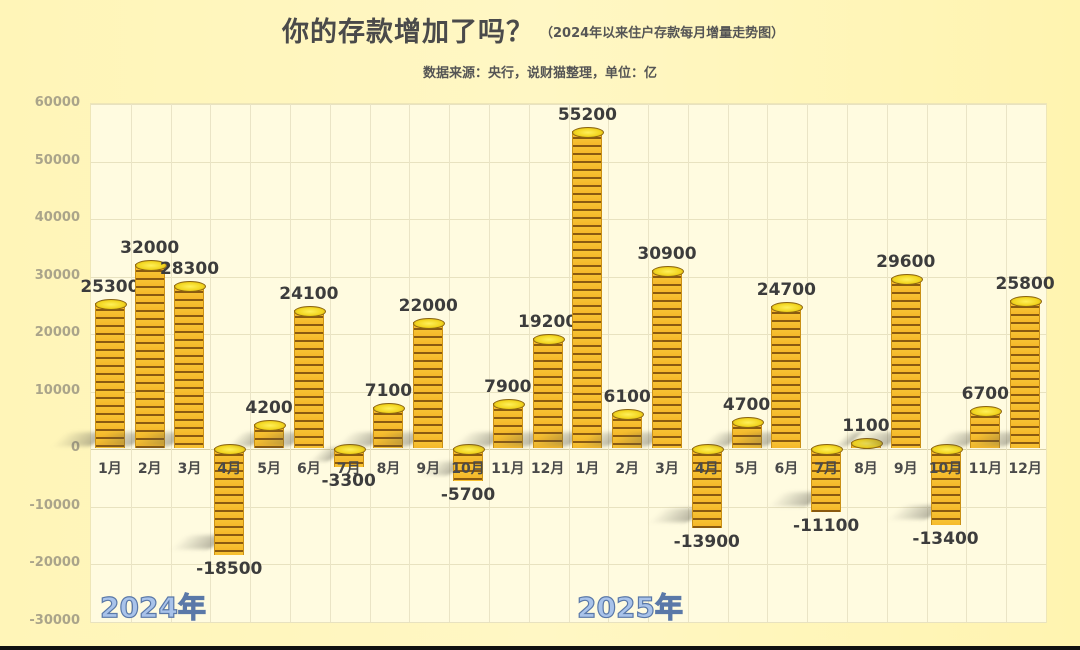  What do you see at coordinates (57, 390) in the screenshot?
I see `y-tick-label: 10000` at bounding box center [57, 390].